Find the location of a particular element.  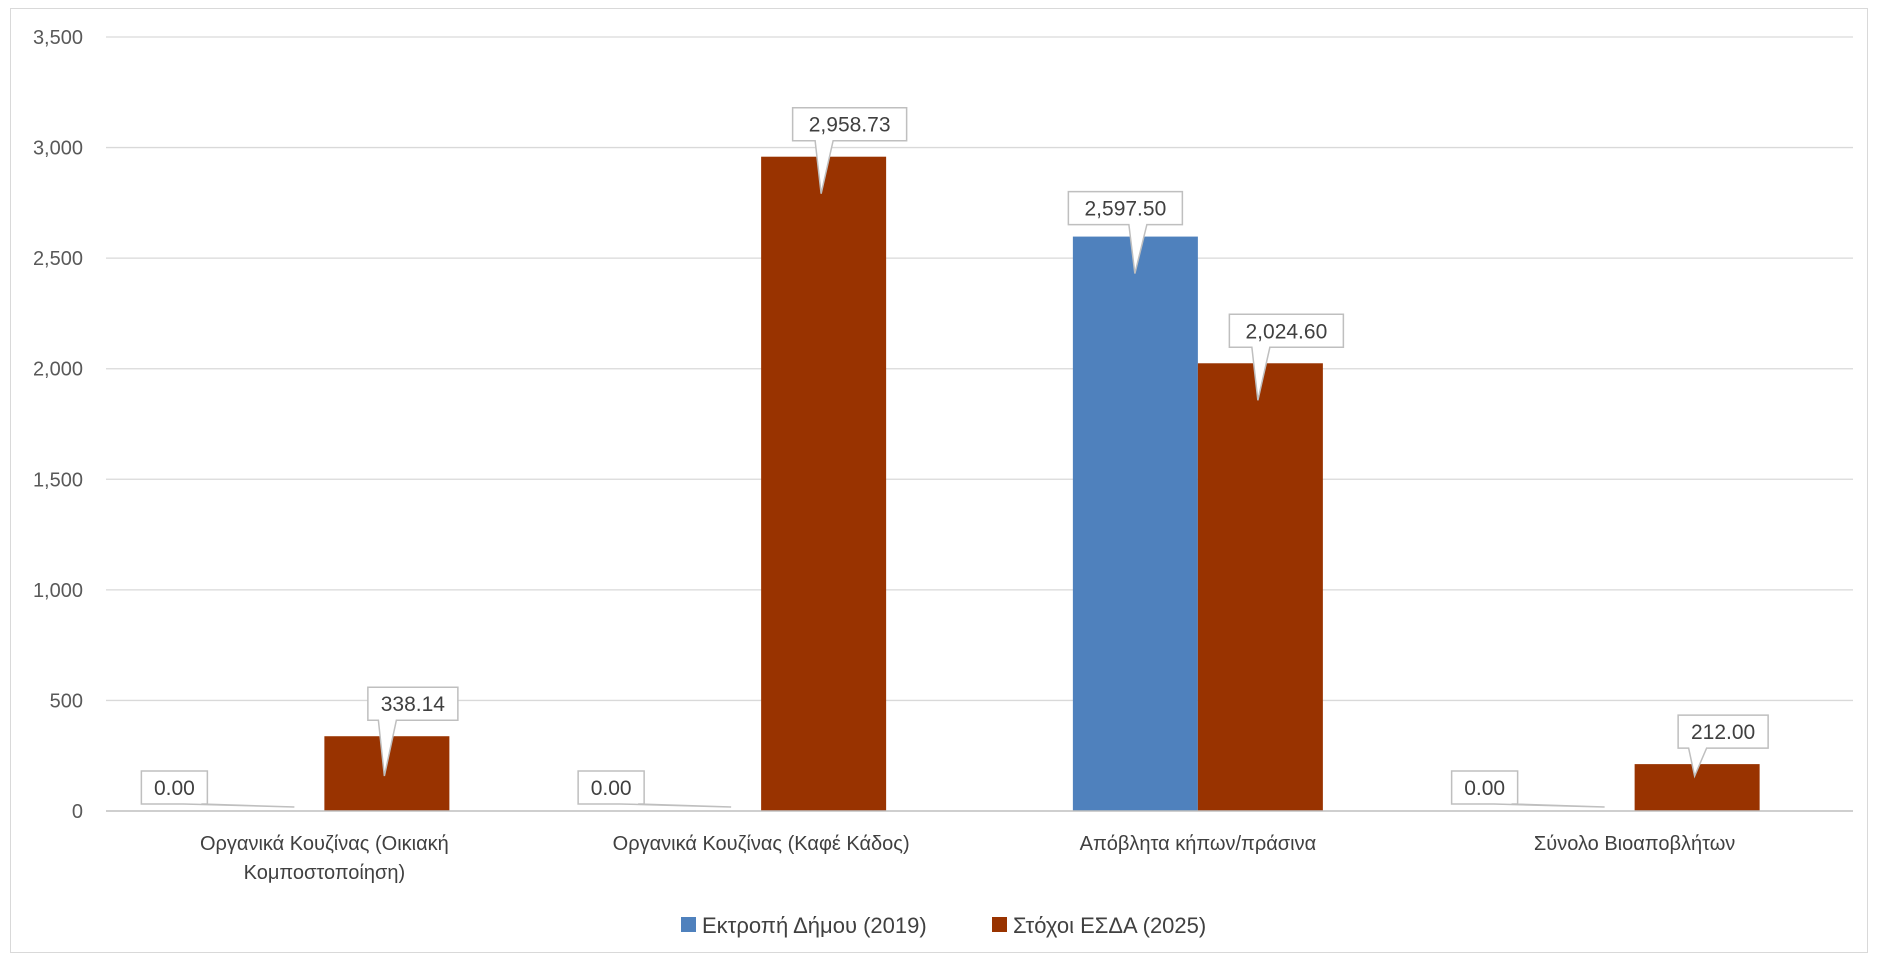

x-tick-label: Σύνολο Βιοαποβλήτων is located at coordinates (1634, 844).